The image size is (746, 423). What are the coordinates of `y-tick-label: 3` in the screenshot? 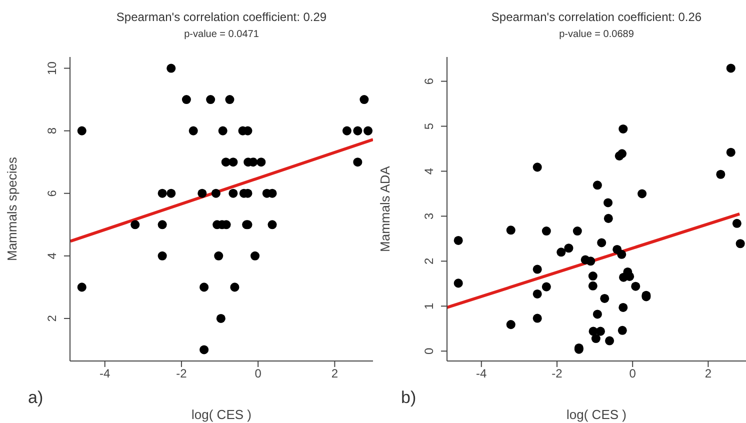 It's located at (429, 216).